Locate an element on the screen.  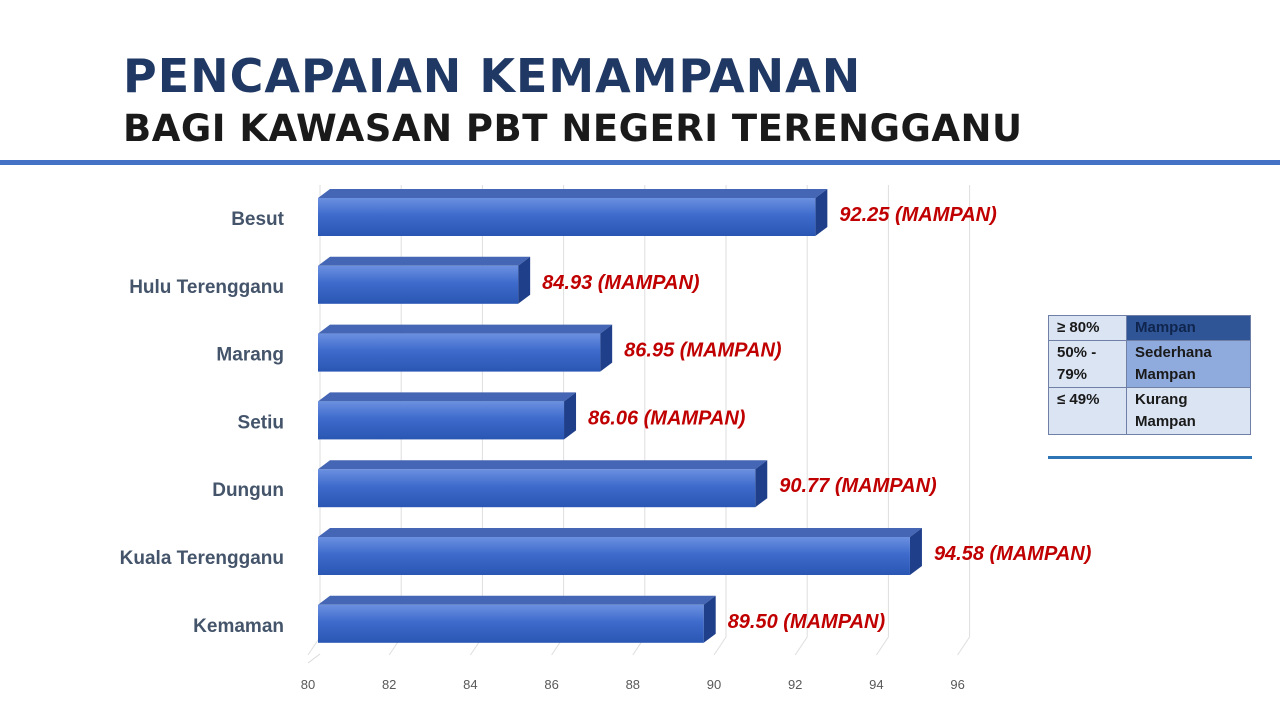
category-label: Kuala Terengganu is located at coordinates (202, 558).